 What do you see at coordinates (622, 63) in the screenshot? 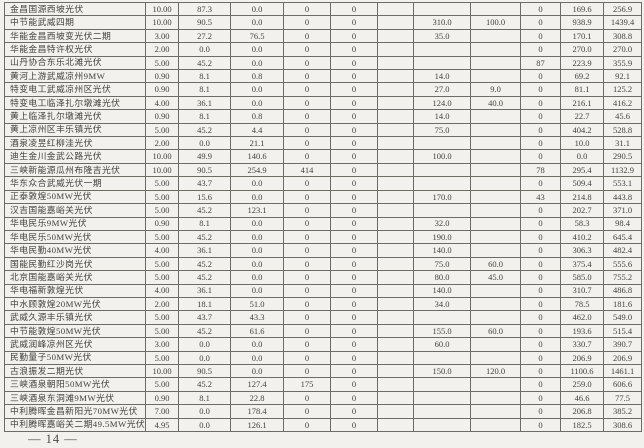
I see `value-cell: 355.9` at bounding box center [622, 63].